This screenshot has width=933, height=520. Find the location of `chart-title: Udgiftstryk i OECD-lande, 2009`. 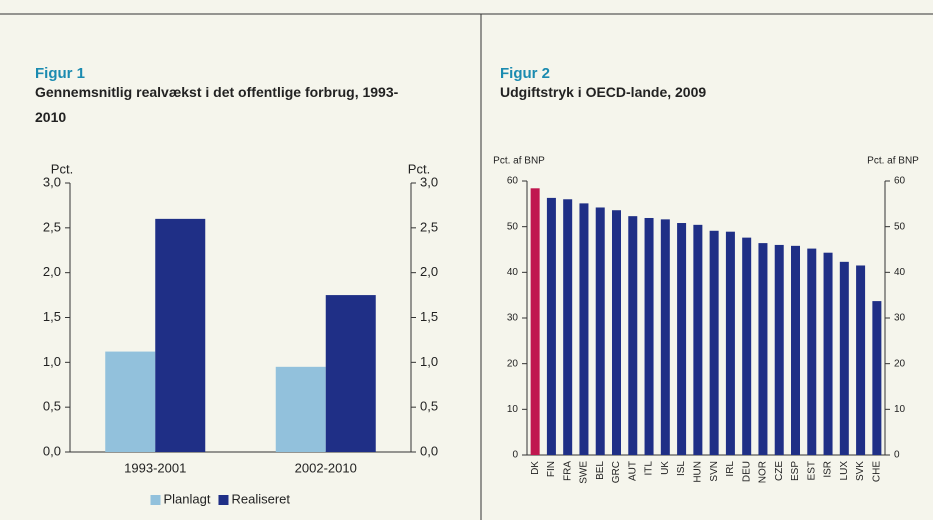

chart-title: Udgiftstryk i OECD-lande, 2009 is located at coordinates (603, 92).